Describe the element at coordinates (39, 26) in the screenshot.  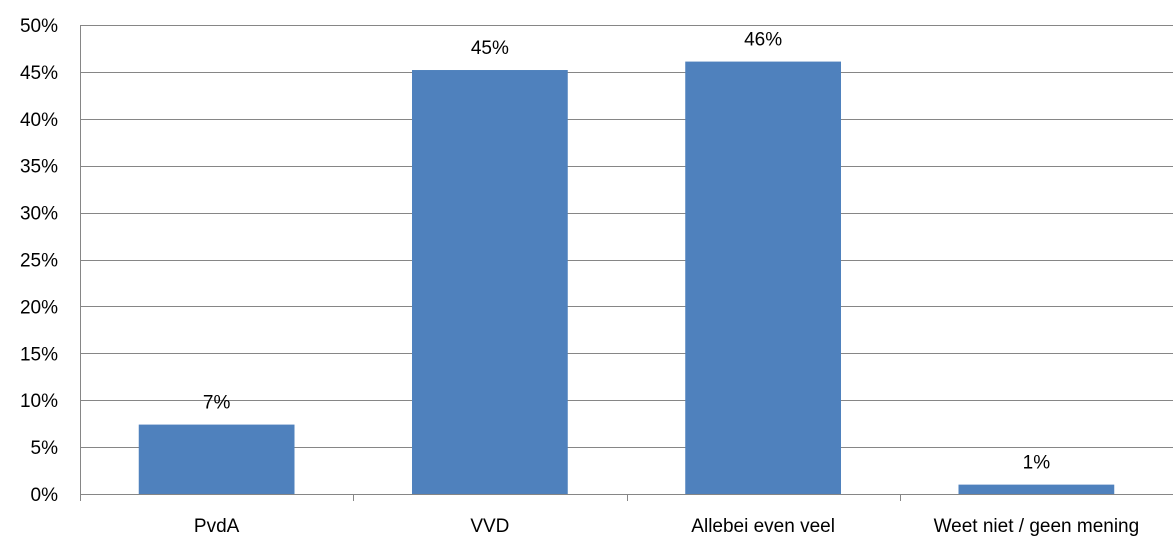
I see `y-tick-label: 50%` at that location.